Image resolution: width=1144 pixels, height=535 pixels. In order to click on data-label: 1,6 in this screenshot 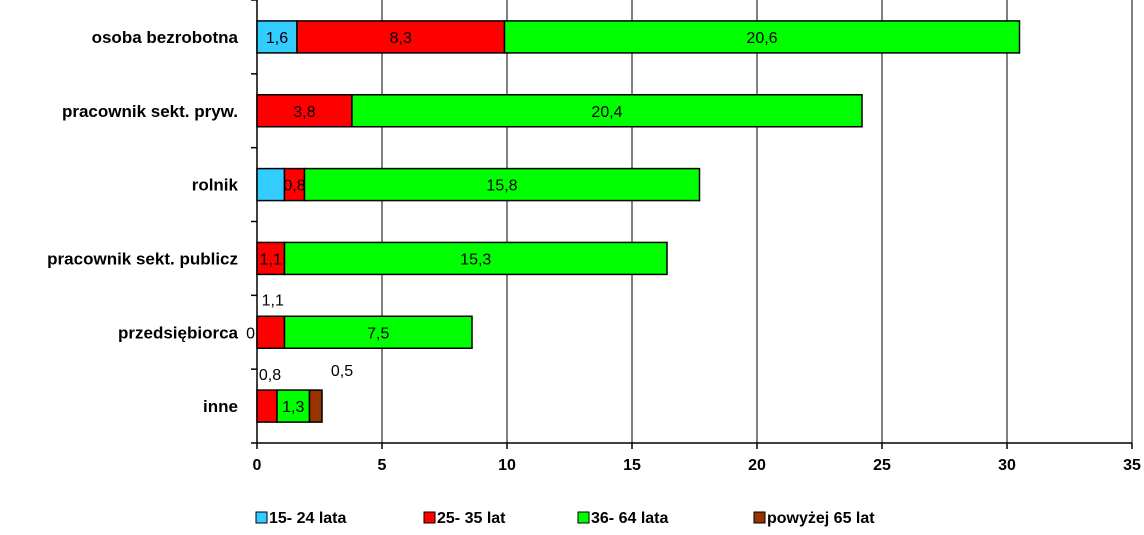, I will do `click(277, 38)`.